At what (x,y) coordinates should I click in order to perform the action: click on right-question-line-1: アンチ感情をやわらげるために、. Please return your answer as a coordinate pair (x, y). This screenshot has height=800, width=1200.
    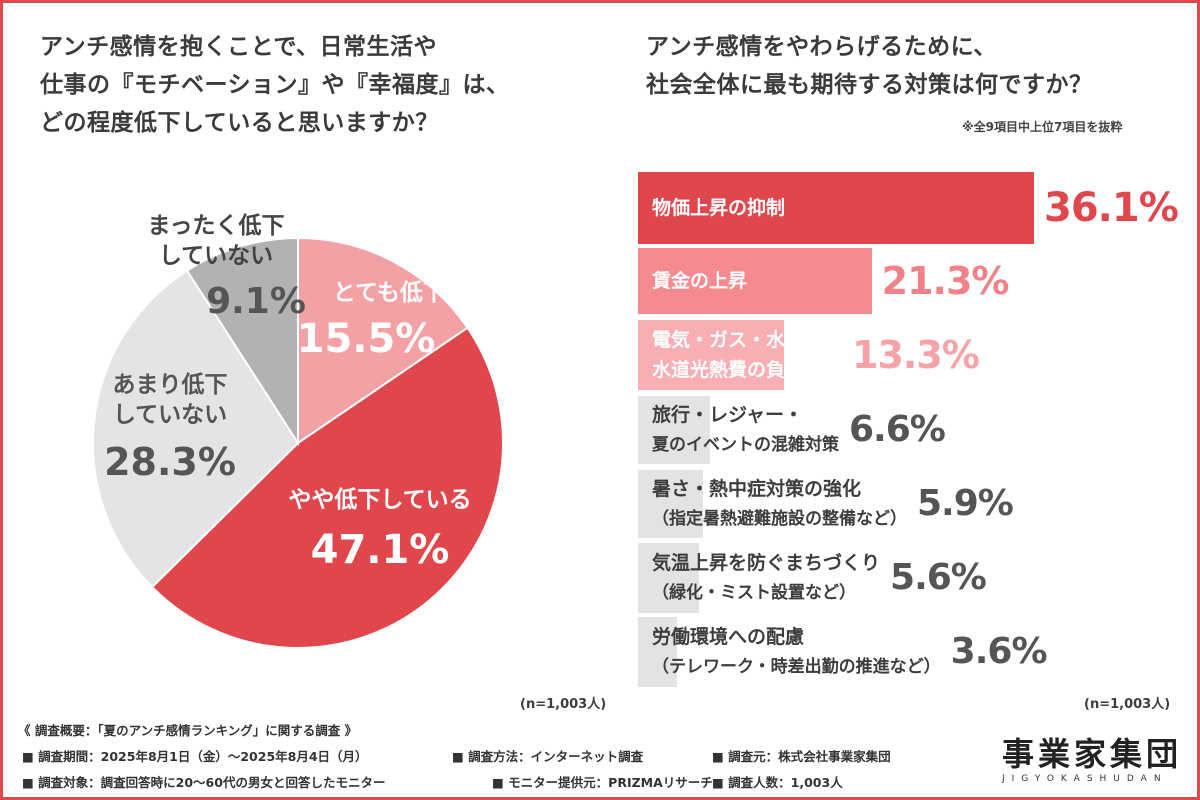
    Looking at the image, I should click on (821, 47).